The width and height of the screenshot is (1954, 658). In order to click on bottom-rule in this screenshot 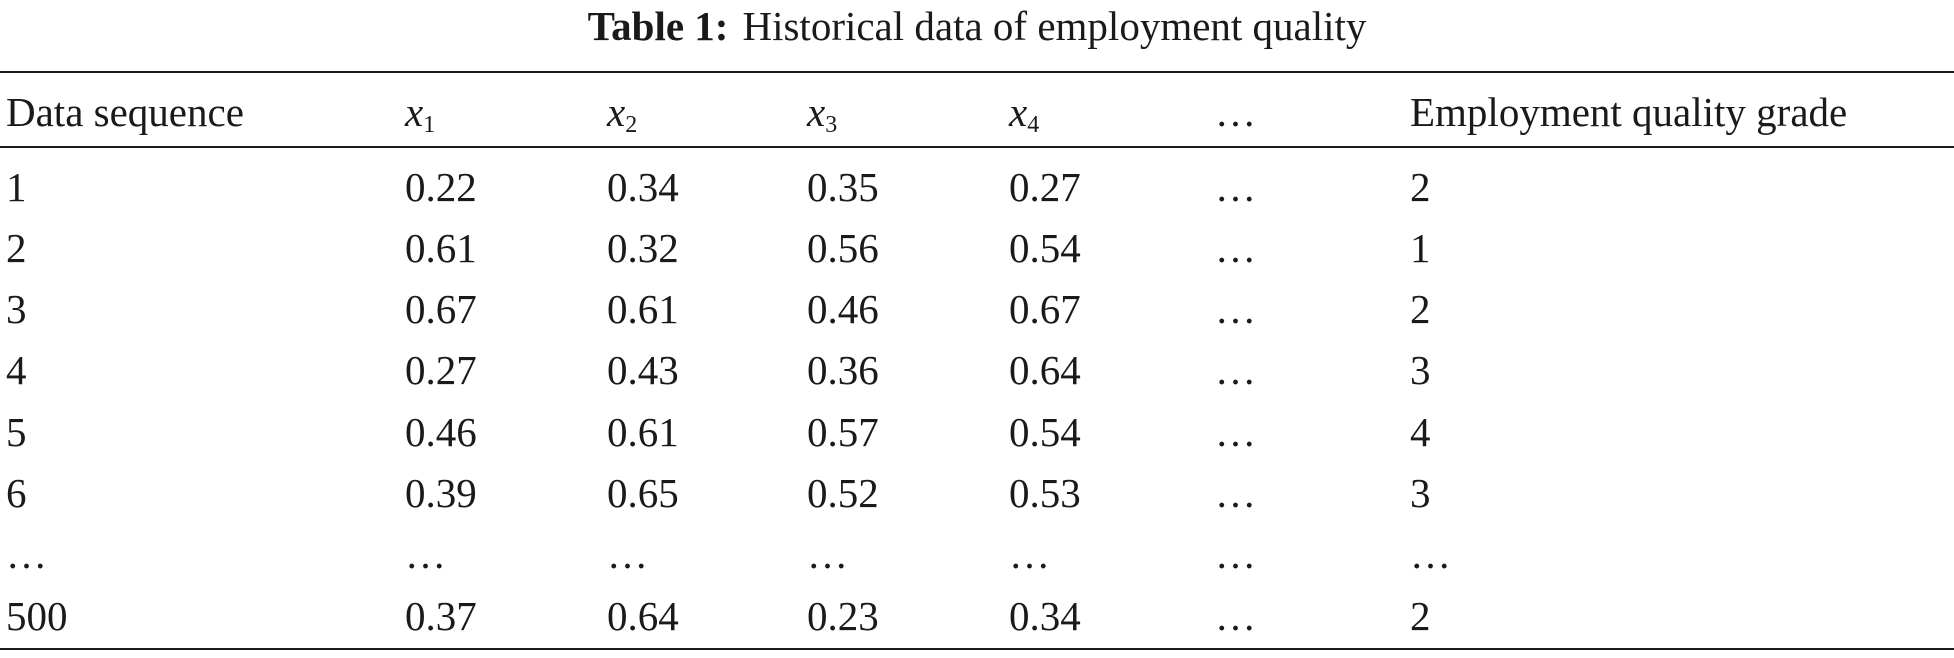, I will do `click(977, 649)`.